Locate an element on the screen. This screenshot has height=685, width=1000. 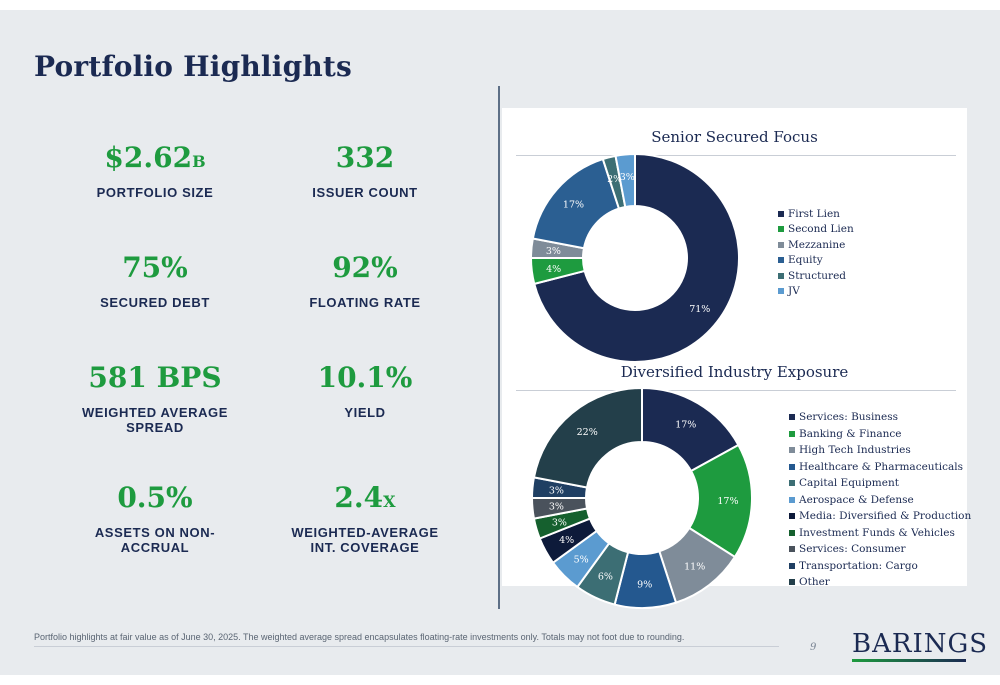
donut-chart-senior-secured: 71%4%3%17%2%3% is located at coordinates (634, 257).